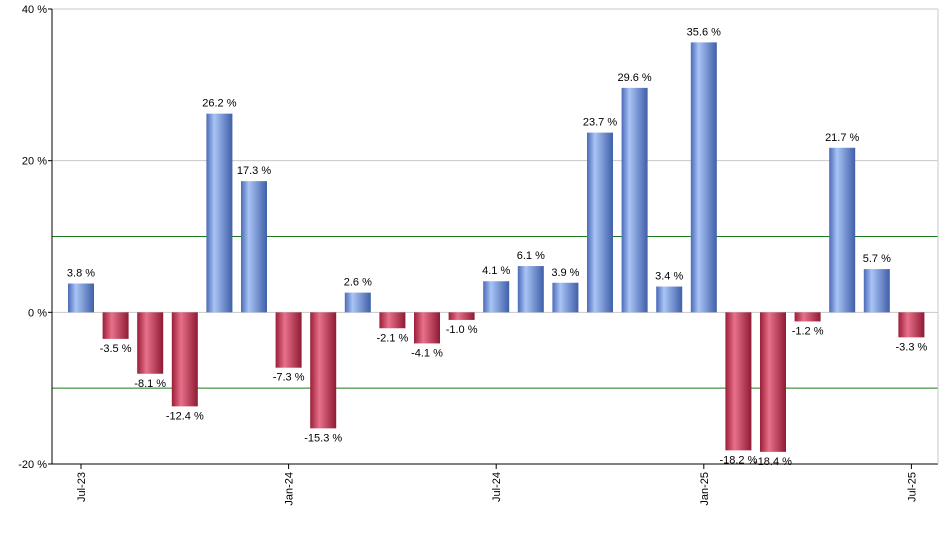 This screenshot has width=940, height=550. I want to click on data-label: 21.7 %, so click(842, 138).